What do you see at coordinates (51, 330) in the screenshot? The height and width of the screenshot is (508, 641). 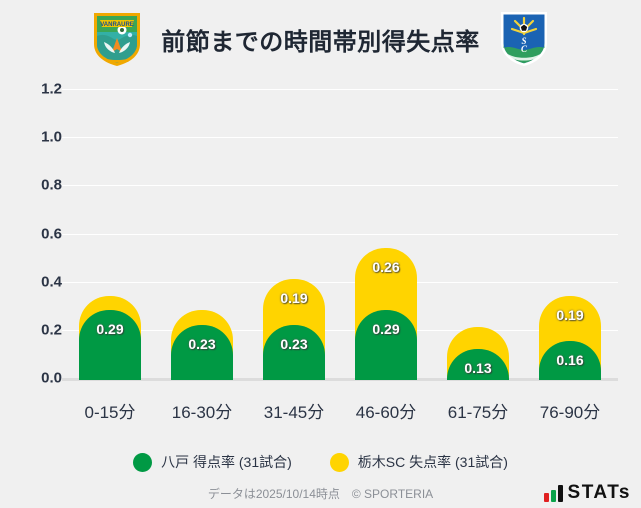 I see `y-axis-tick-label: 0.2` at bounding box center [51, 330].